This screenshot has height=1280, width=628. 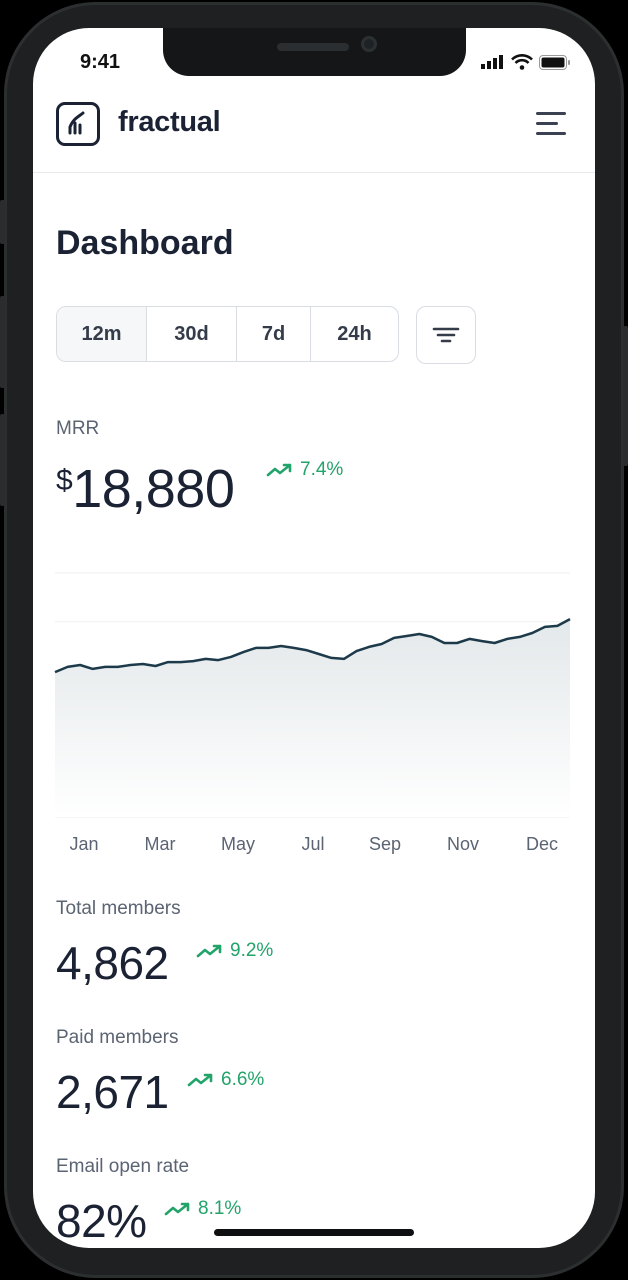 What do you see at coordinates (123, 1166) in the screenshot?
I see `stat-label: Email open rate` at bounding box center [123, 1166].